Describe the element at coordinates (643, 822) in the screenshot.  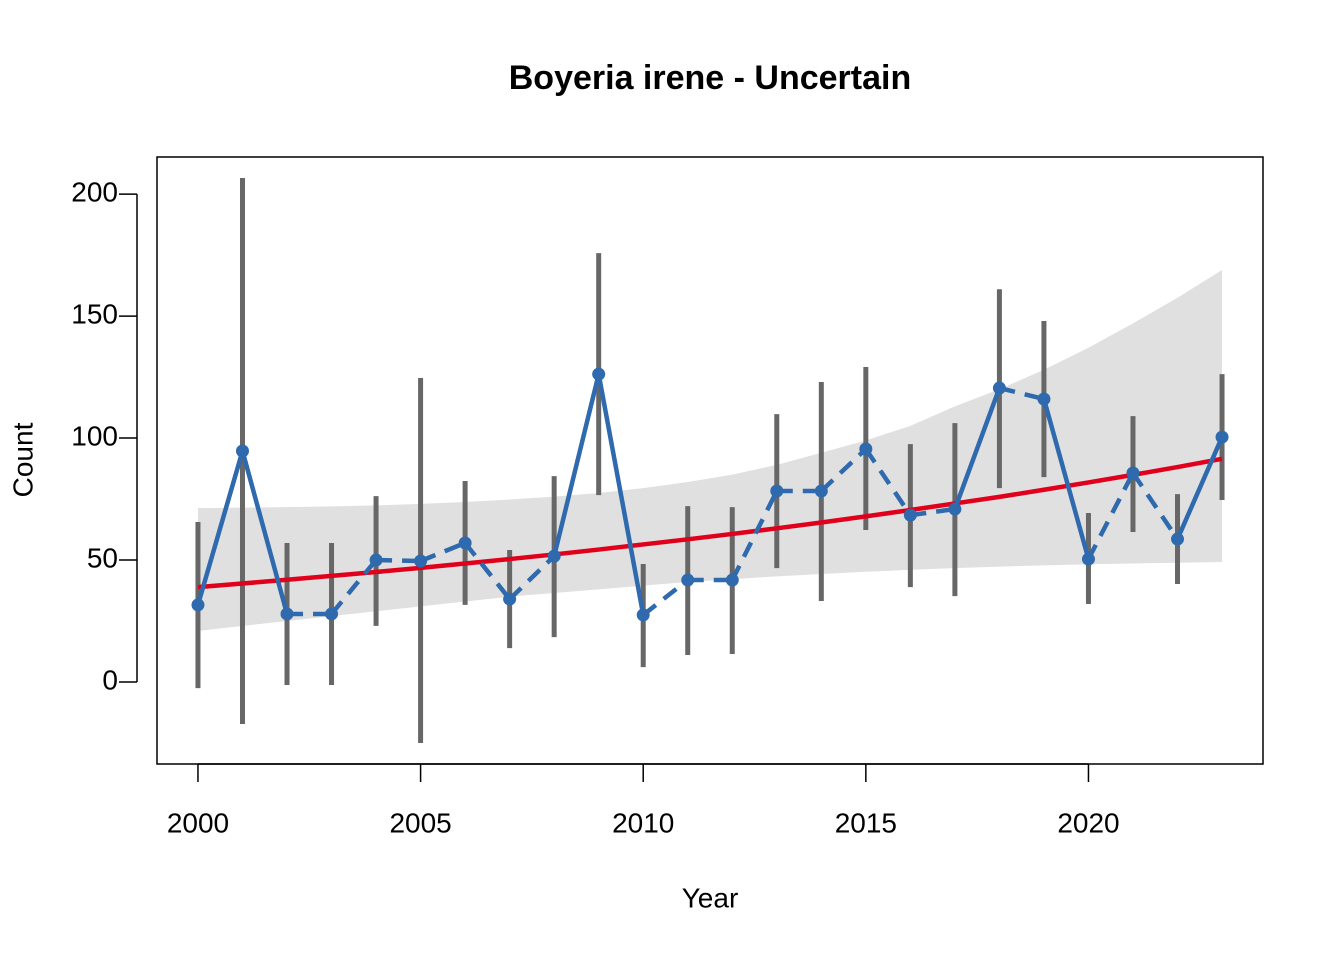
I see `x-tick-label: 2010` at that location.